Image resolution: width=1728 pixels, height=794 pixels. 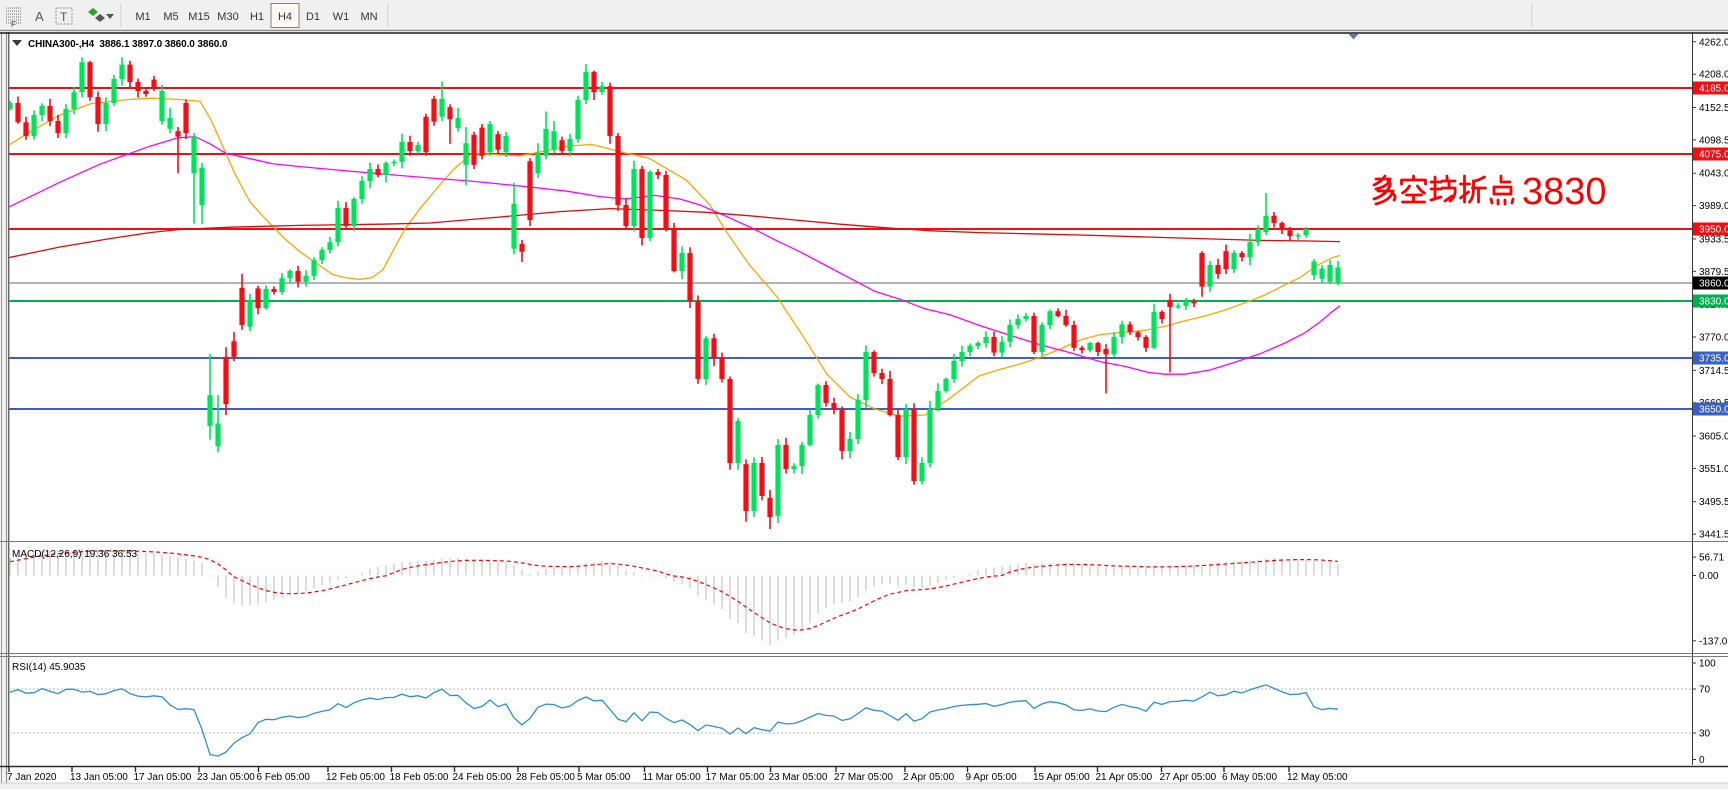 I want to click on svg-text: 4262.0, so click(x=1713, y=42).